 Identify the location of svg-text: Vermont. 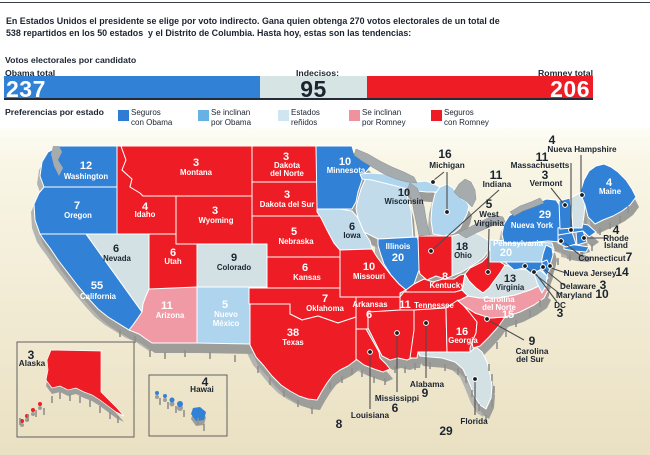
(546, 183).